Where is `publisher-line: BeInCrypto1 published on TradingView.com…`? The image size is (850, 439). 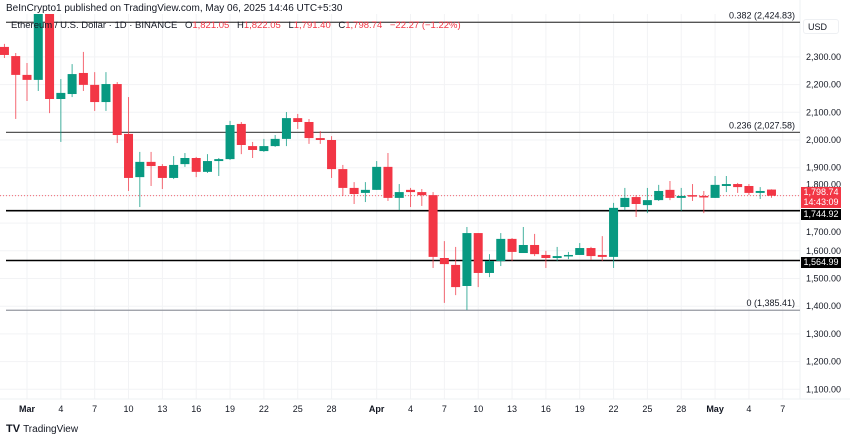 publisher-line: BeInCrypto1 published on TradingView.com… is located at coordinates (174, 8).